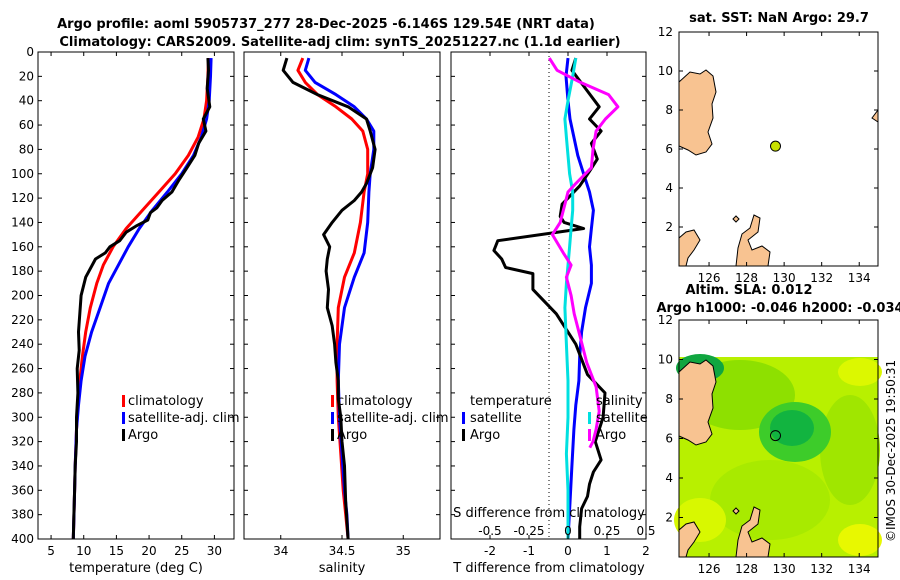 This screenshot has width=900, height=580. Describe the element at coordinates (490, 551) in the screenshot. I see `xtick-label: -2` at that location.